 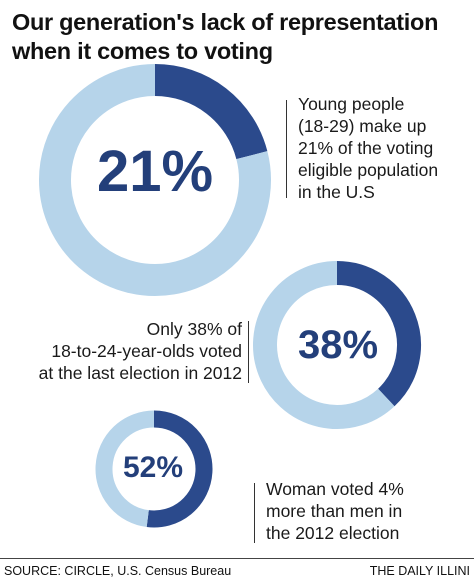 I want to click on annotation-1-line: eligible population, so click(x=368, y=170).